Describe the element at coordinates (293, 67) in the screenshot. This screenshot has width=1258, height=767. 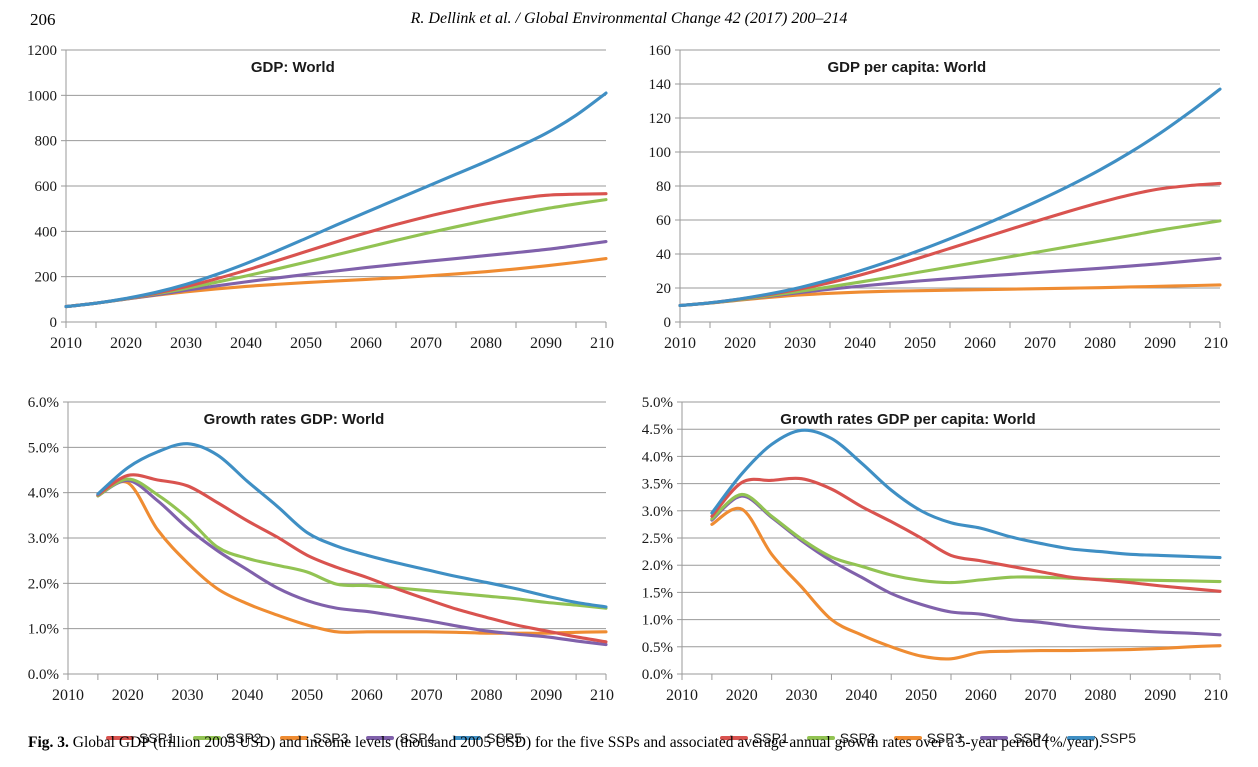
I see `chart-title: GDP: World` at that location.